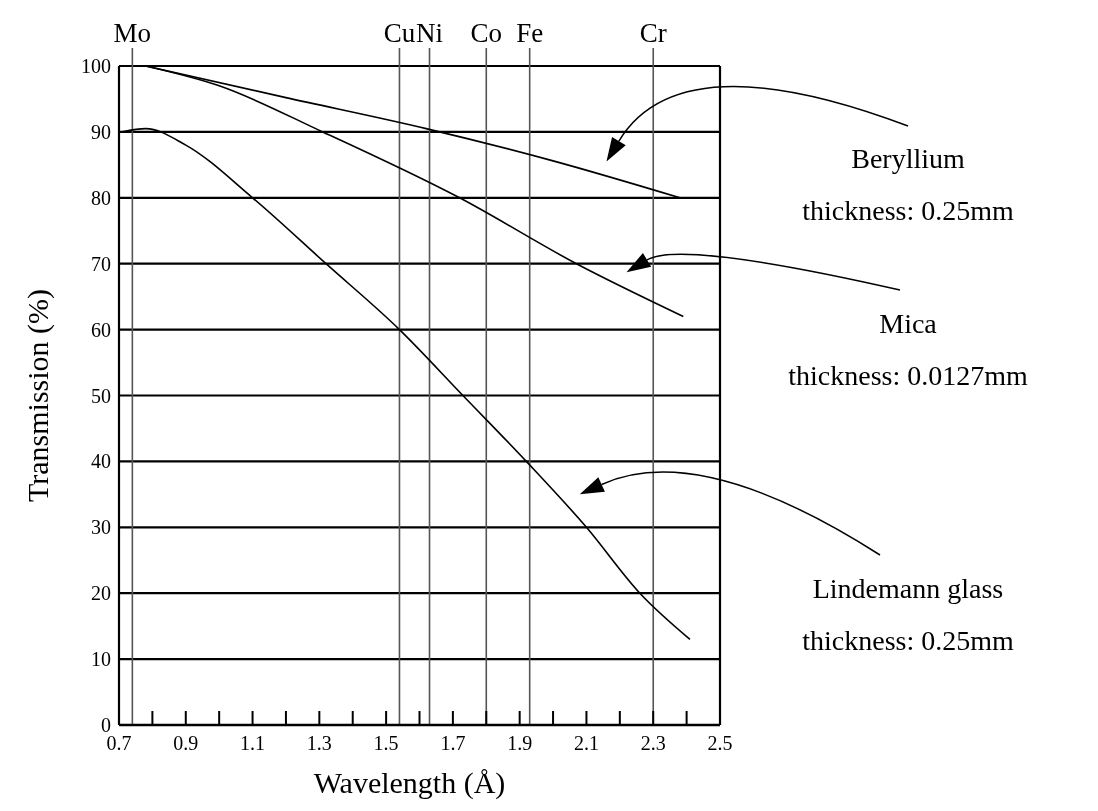 This screenshot has height=811, width=1098. What do you see at coordinates (720, 743) in the screenshot?
I see `x-tick-label: 2.5` at bounding box center [720, 743].